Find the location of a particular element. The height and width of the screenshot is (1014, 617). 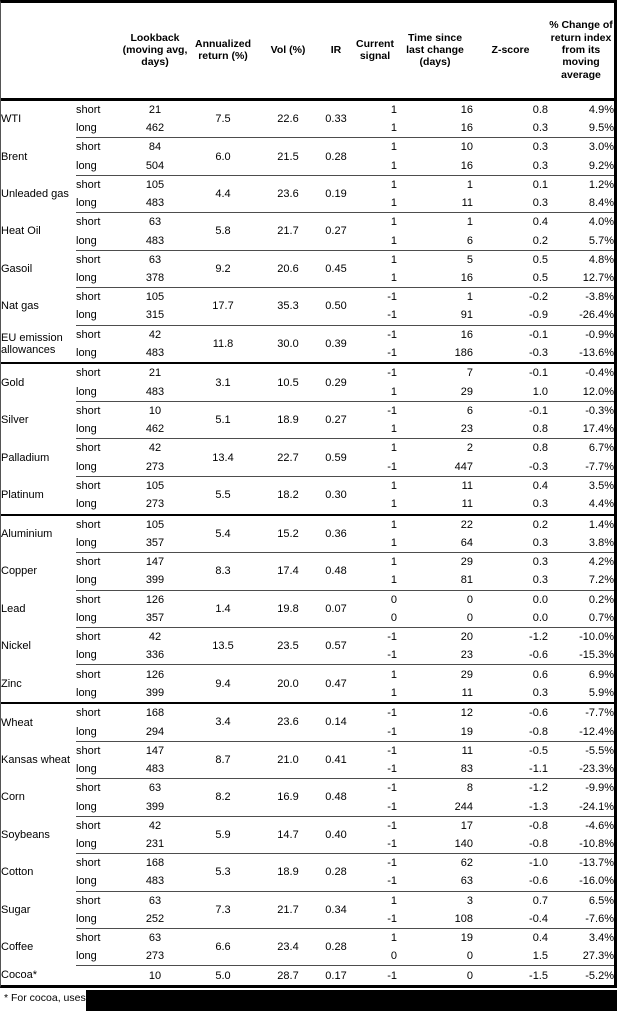

cell-vol: 18.9 is located at coordinates (288, 872).